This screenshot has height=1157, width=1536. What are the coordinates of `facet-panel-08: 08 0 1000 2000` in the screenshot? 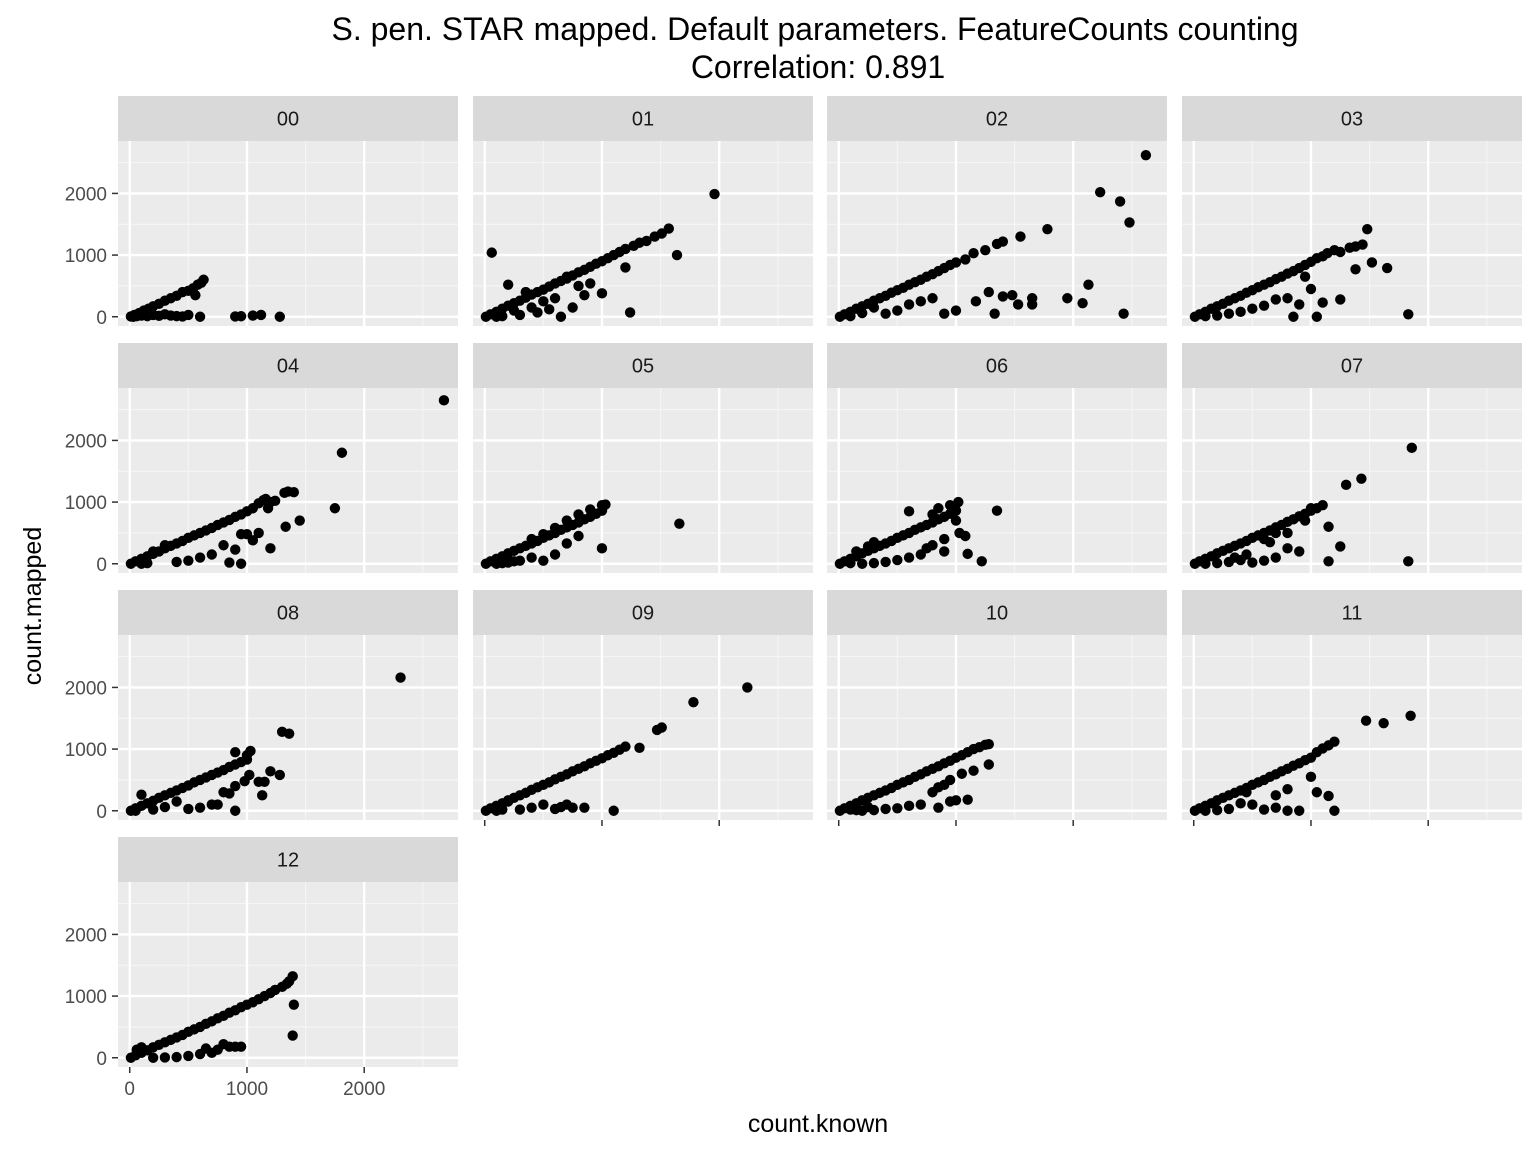 It's located at (261, 706).